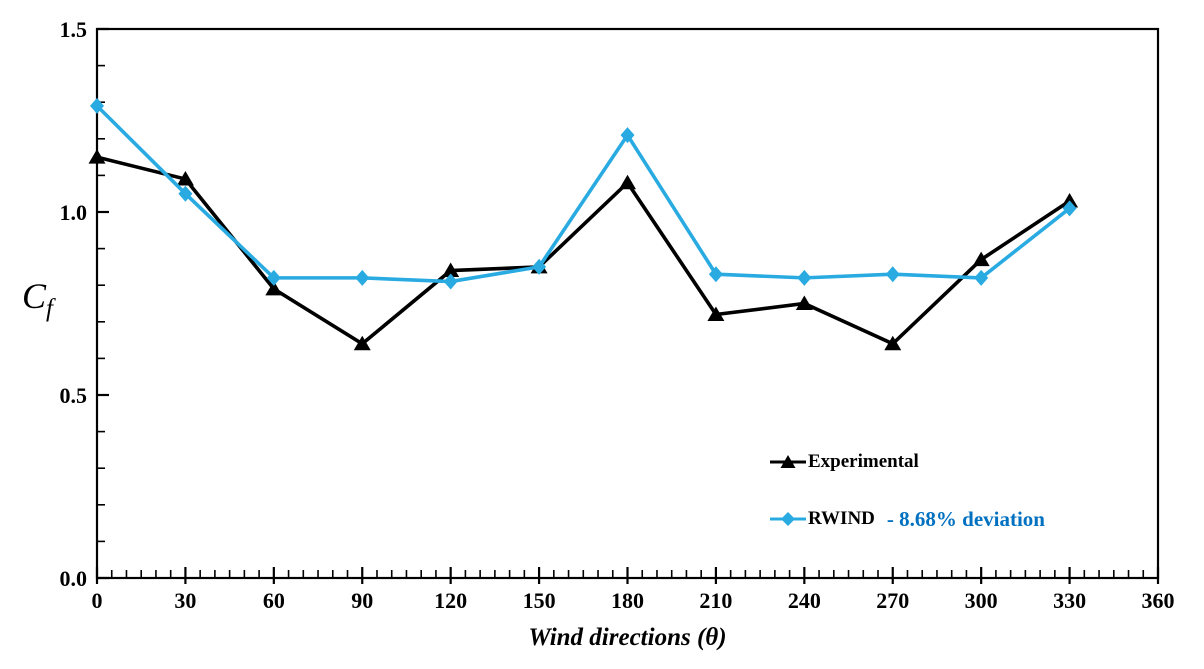 This screenshot has width=1204, height=669. What do you see at coordinates (62, 299) in the screenshot?
I see `y-axis-label: Cf` at bounding box center [62, 299].